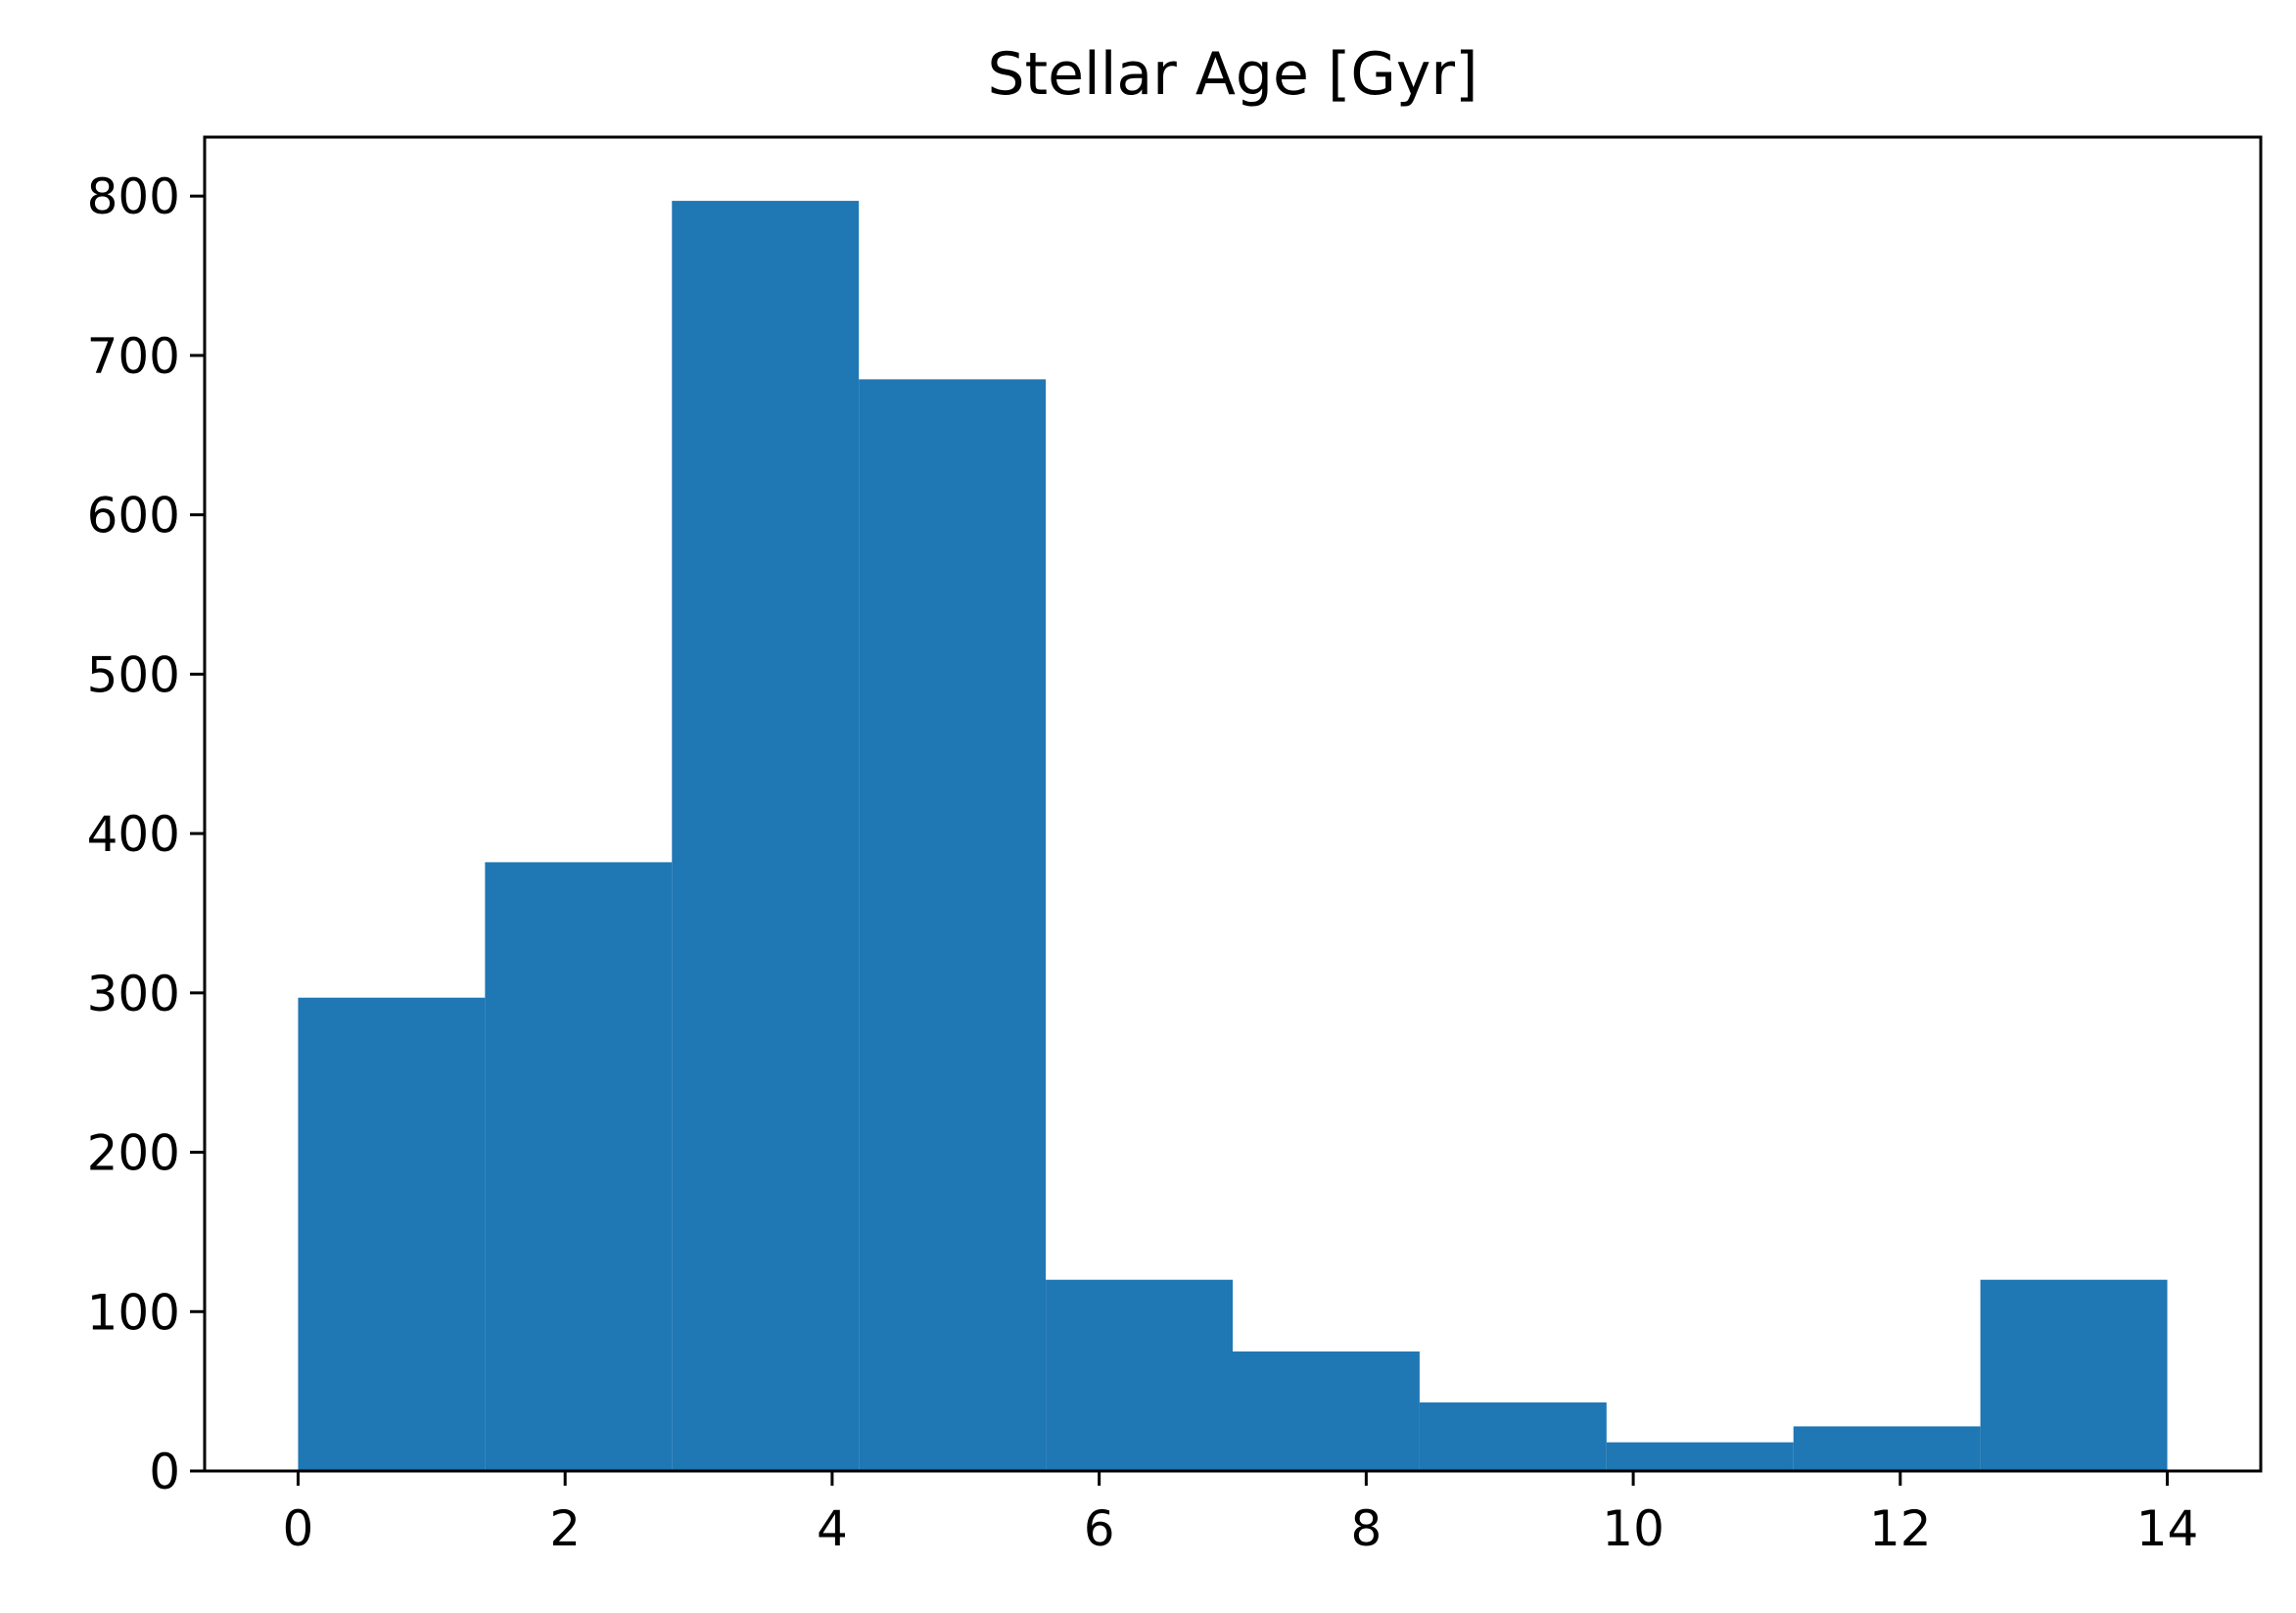 Image resolution: width=2296 pixels, height=1613 pixels. Describe the element at coordinates (133, 994) in the screenshot. I see `y-tick-label: 300` at that location.